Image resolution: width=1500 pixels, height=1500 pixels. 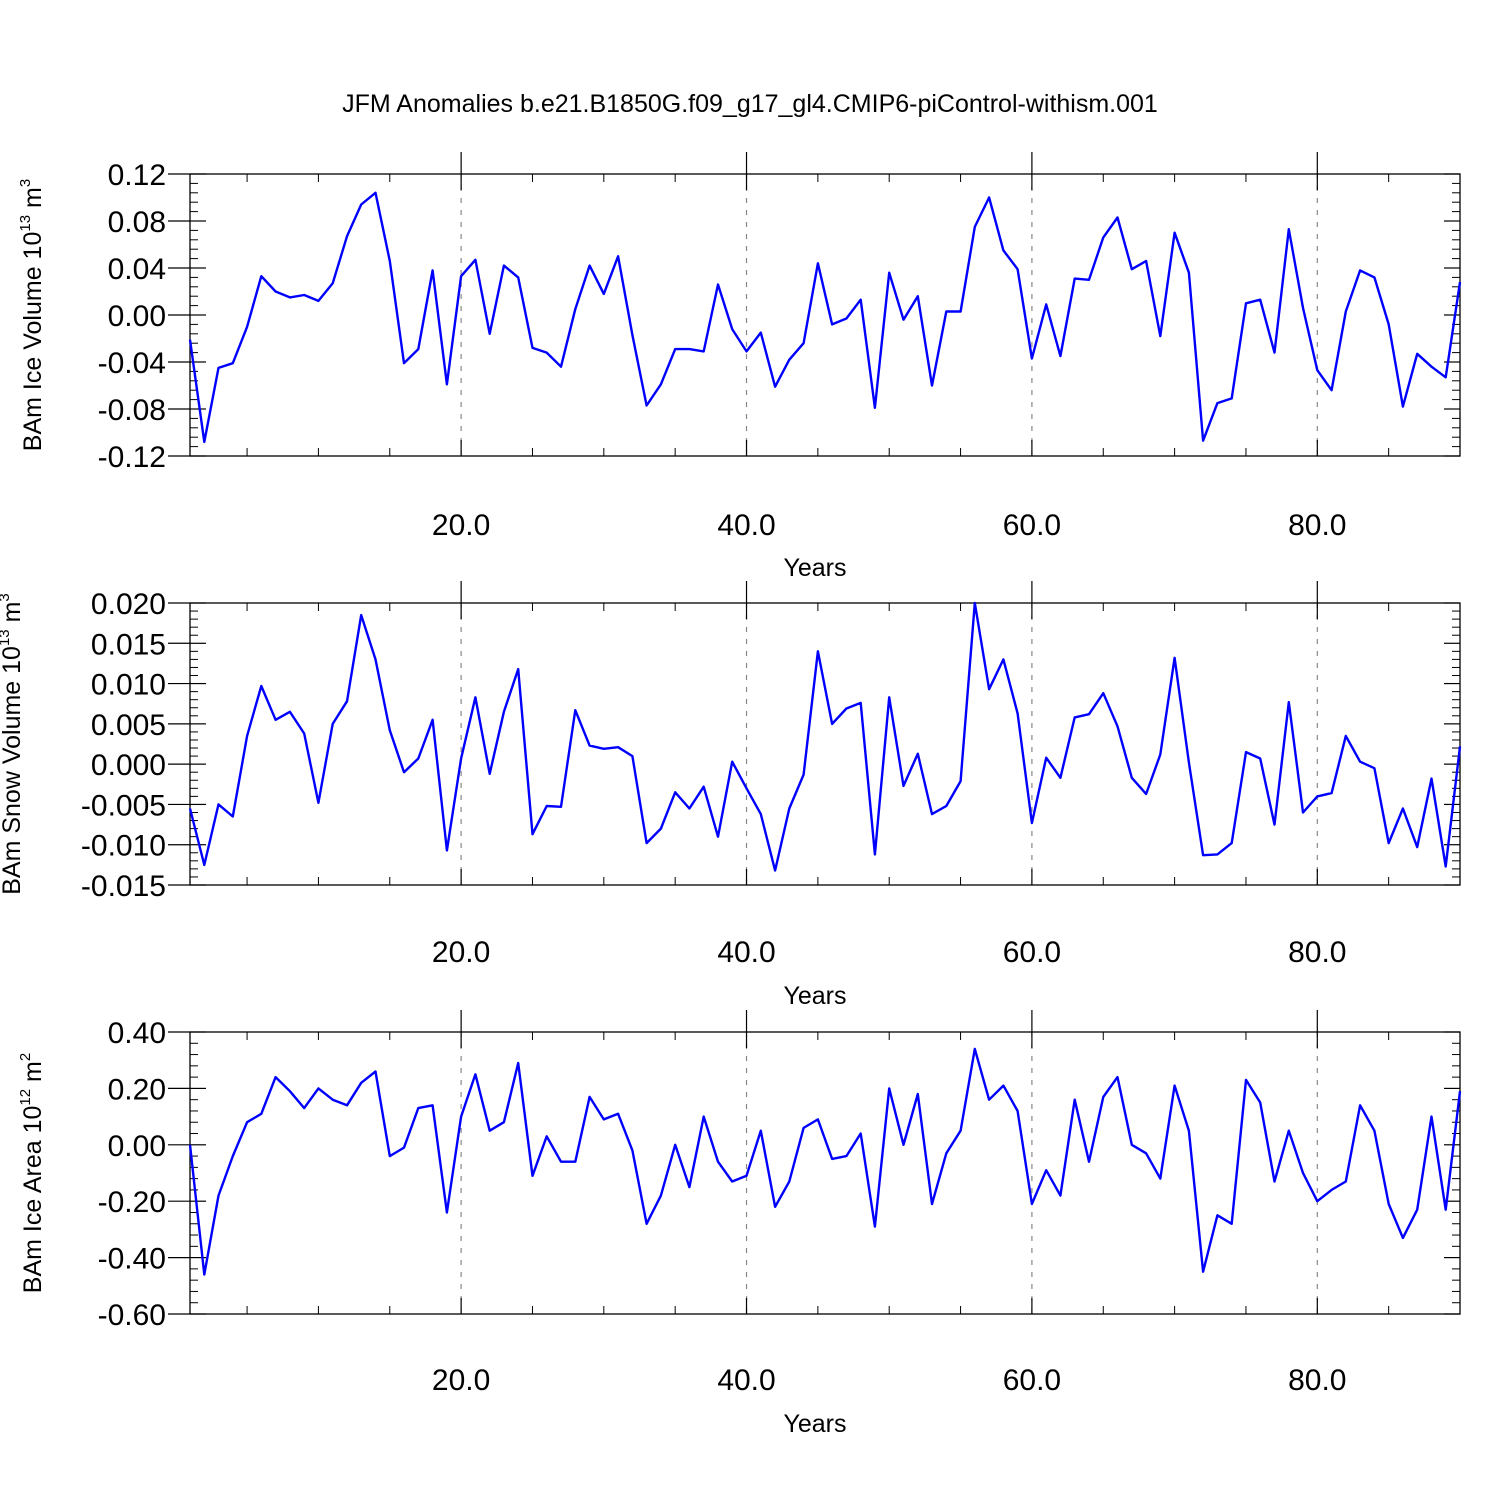 I want to click on y-tick-label: 0.12, so click(x=137, y=175).